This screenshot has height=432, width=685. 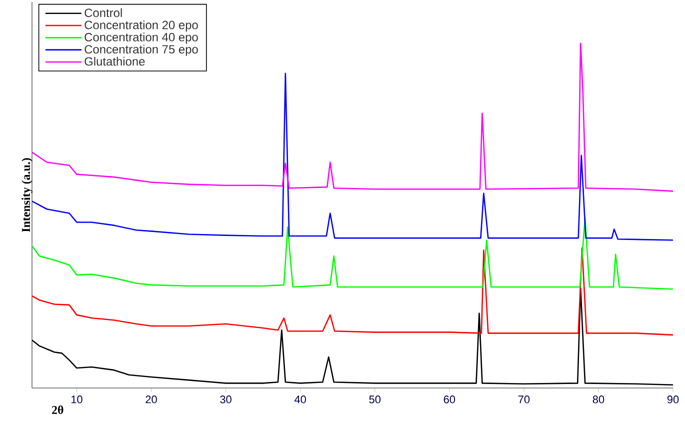 What do you see at coordinates (375, 400) in the screenshot?
I see `x-tick-label: 50` at bounding box center [375, 400].